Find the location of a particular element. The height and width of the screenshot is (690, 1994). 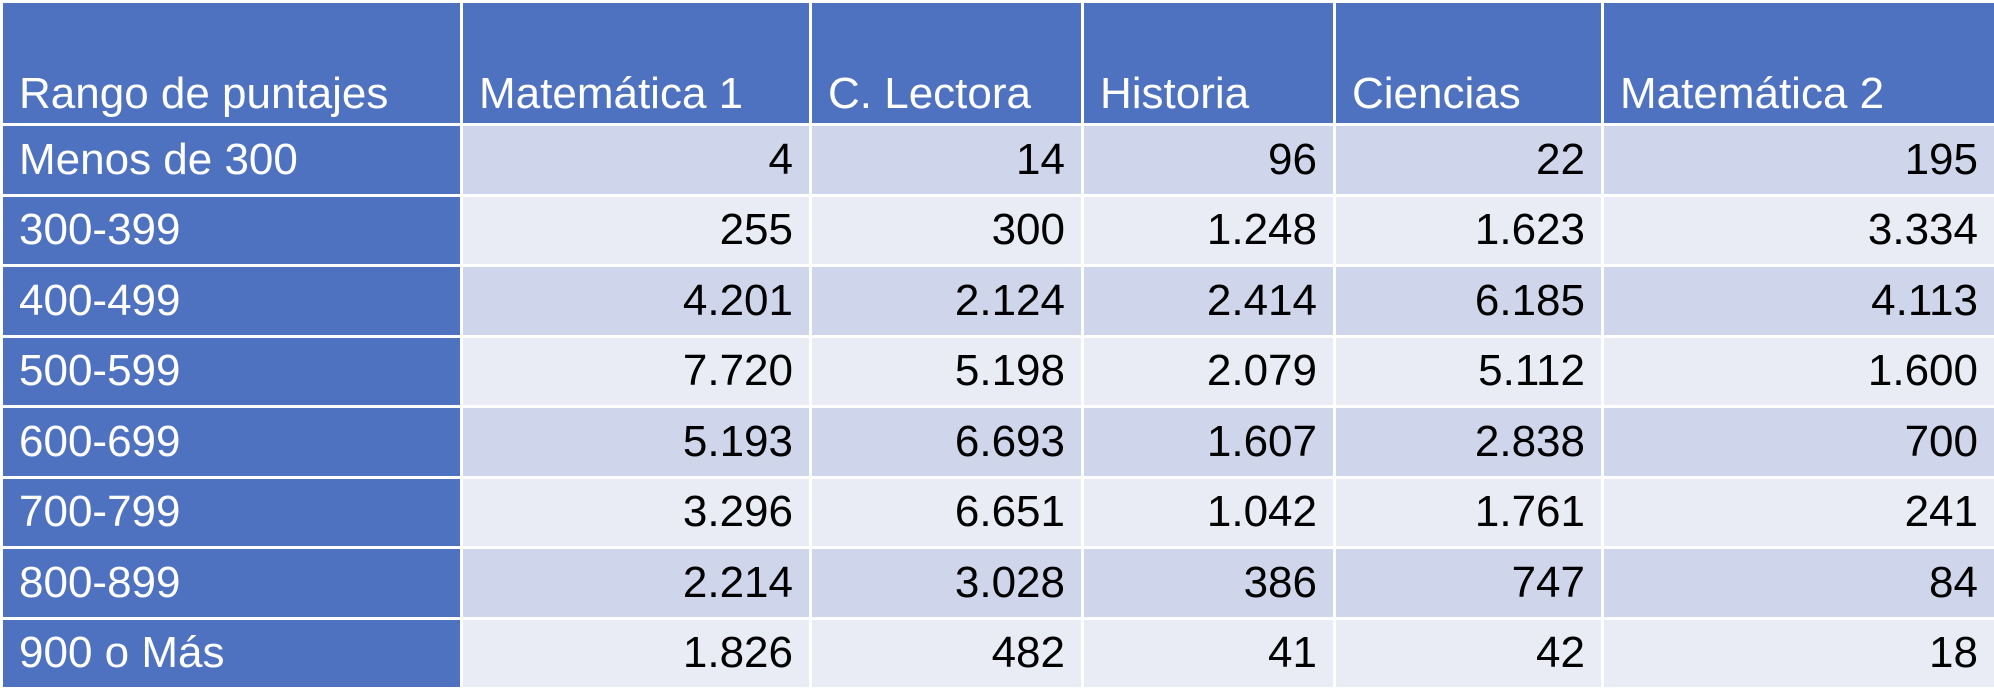

table-row: Menos de 300 4 14 96 22 195 is located at coordinates (997, 160).